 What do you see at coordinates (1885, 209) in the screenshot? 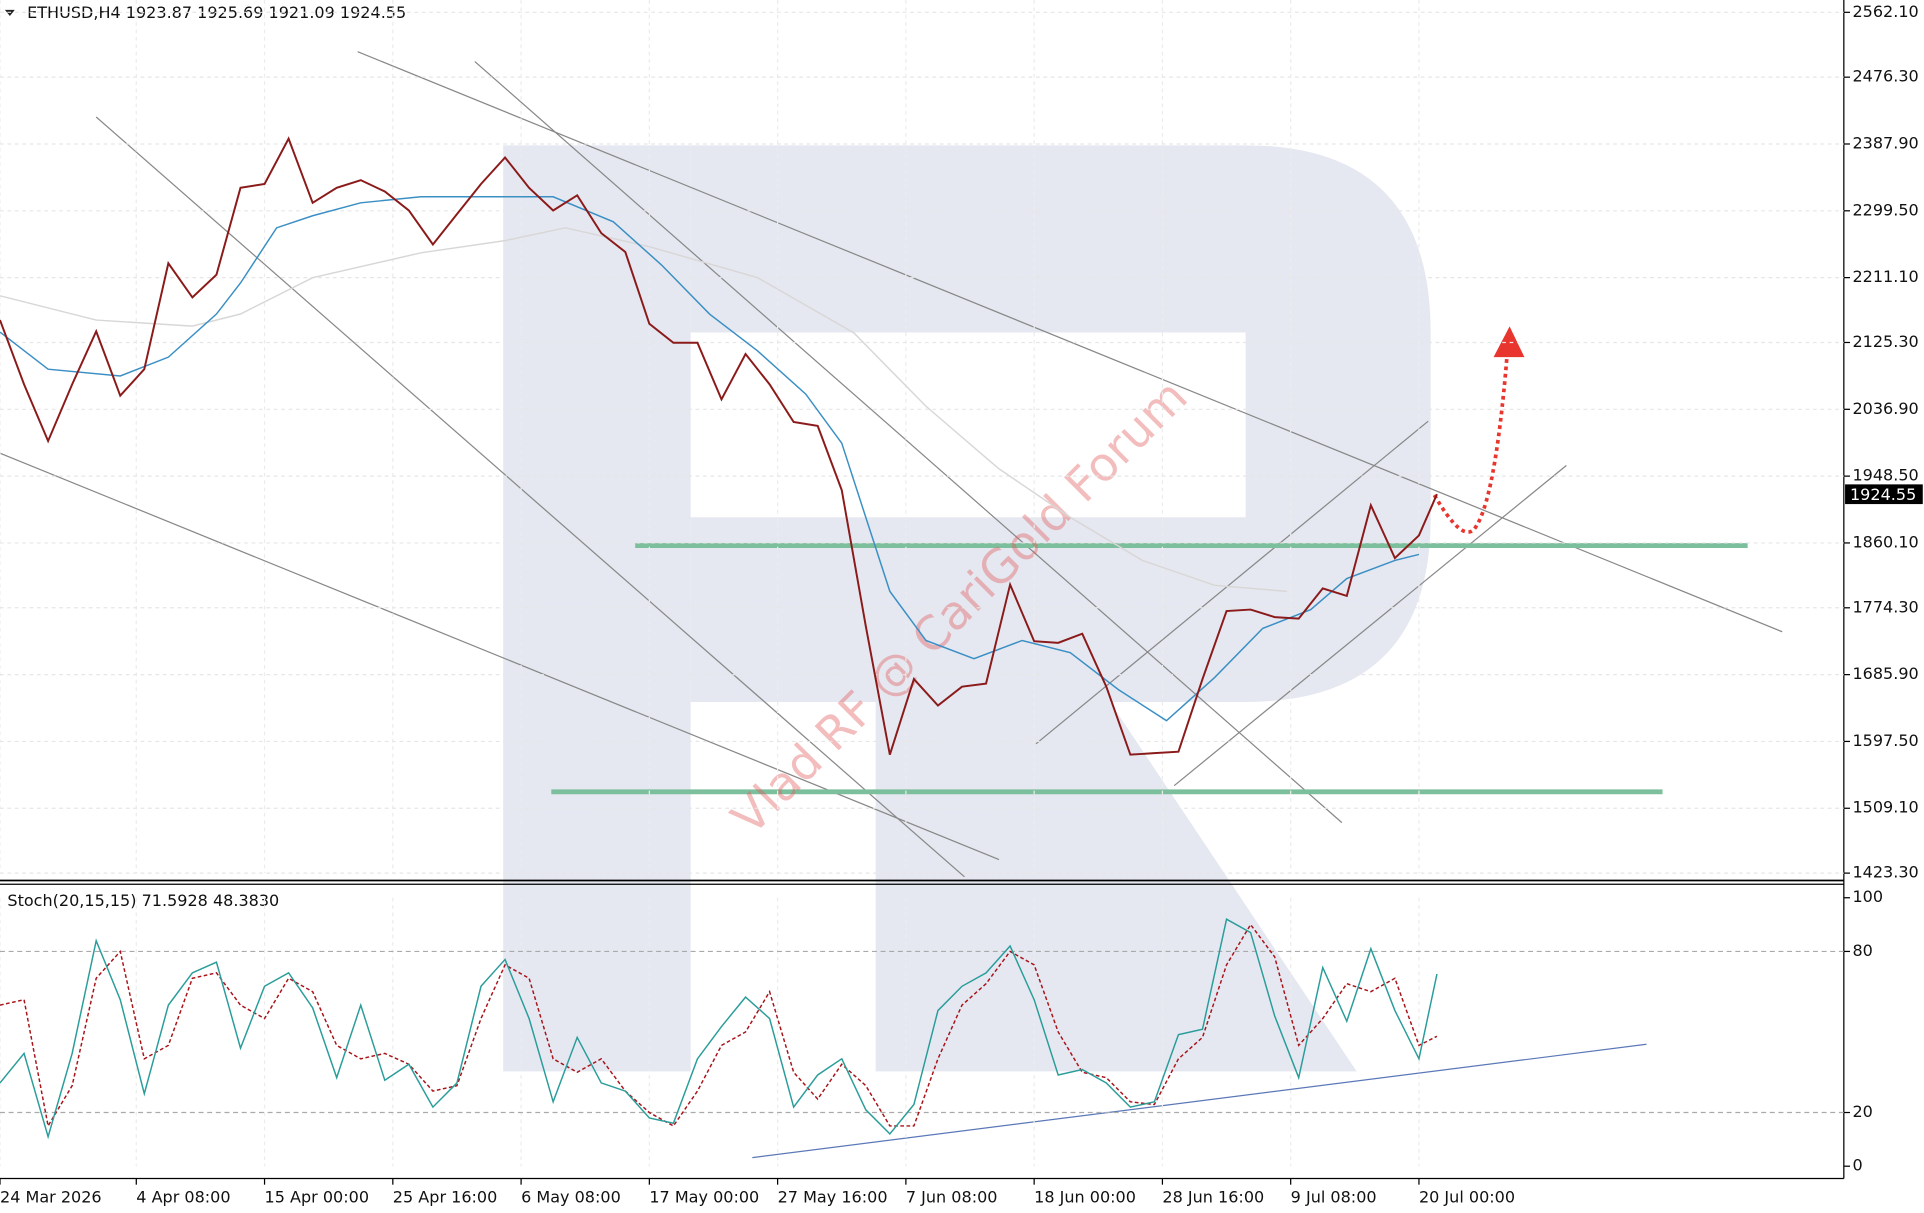
I see `y-tick-label: 2299.50` at bounding box center [1885, 209].